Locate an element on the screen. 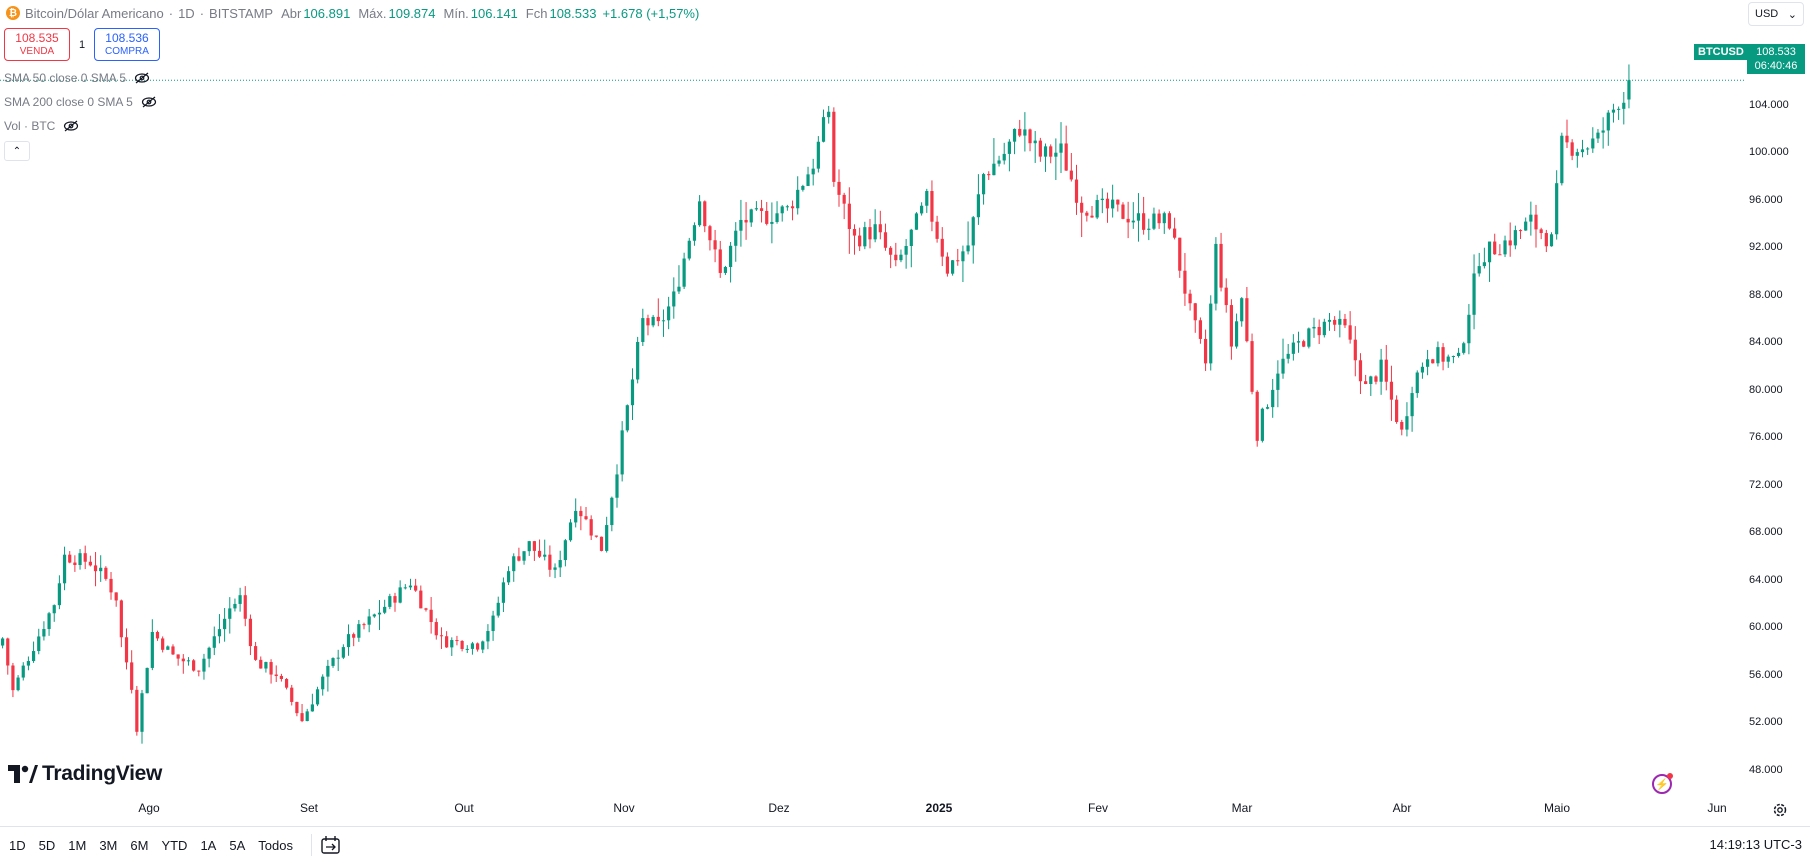 The height and width of the screenshot is (863, 1810). symbol-name: Bitcoin/Dólar Americano is located at coordinates (94, 13).